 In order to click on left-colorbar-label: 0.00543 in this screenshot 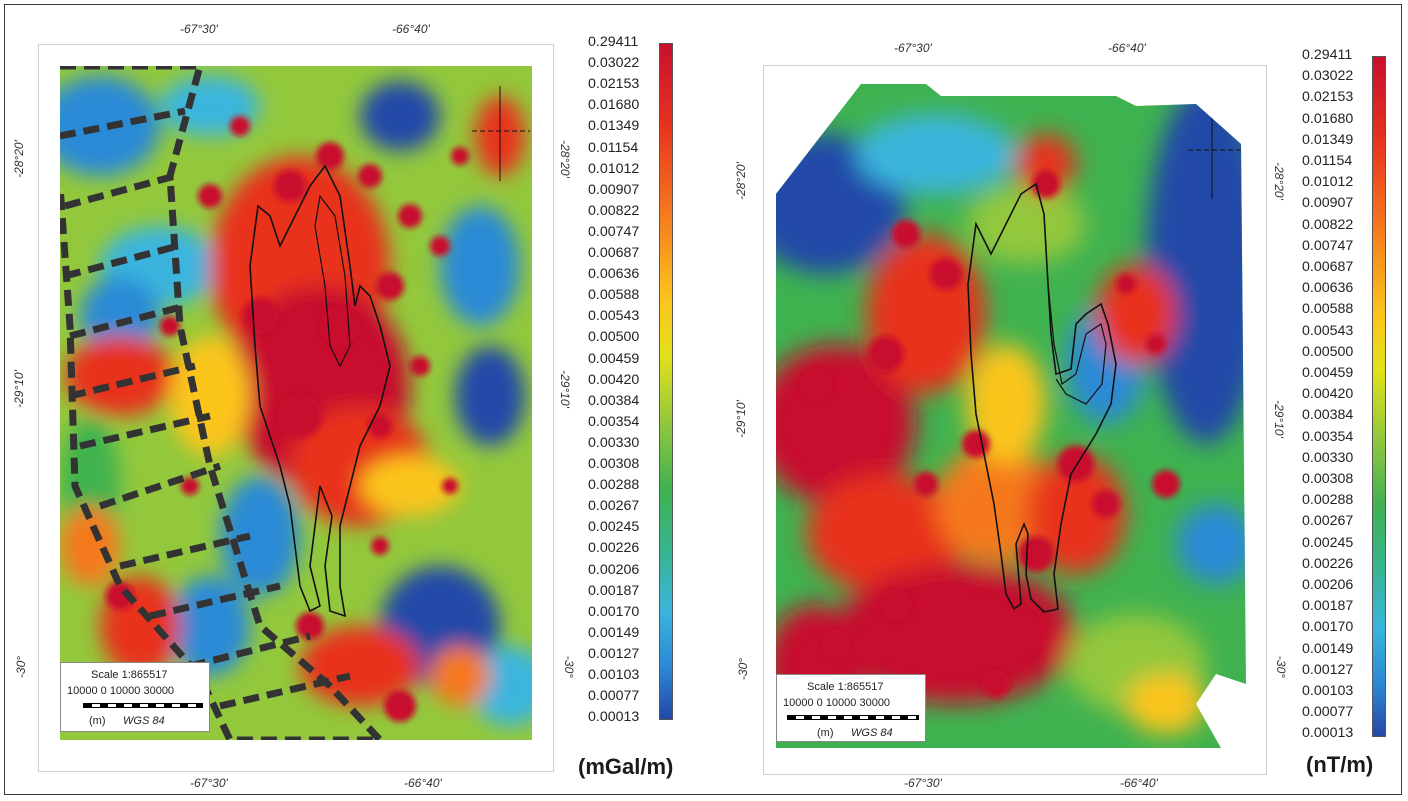, I will do `click(614, 316)`.